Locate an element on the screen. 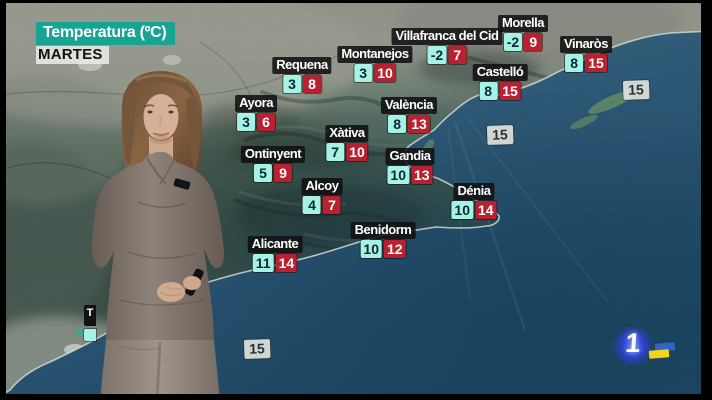  station-label: Vinaròs 8 15 is located at coordinates (586, 53).